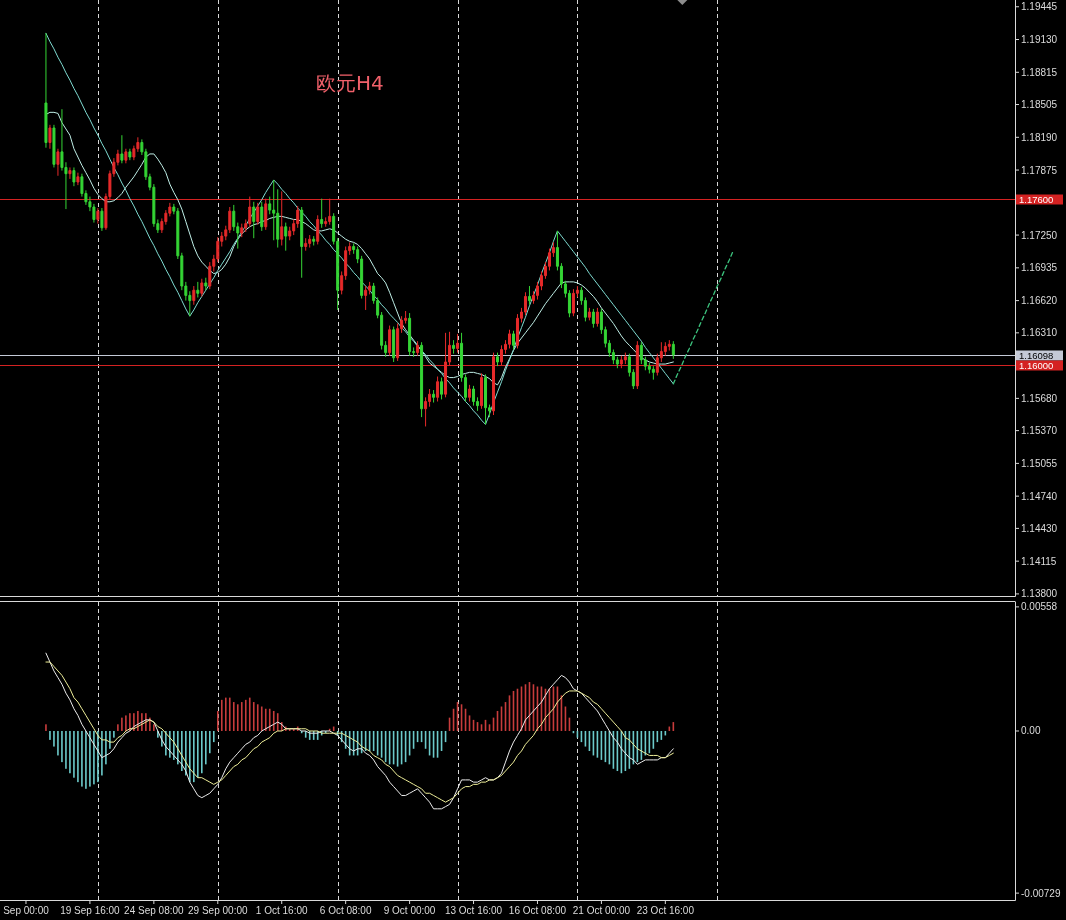 This screenshot has width=1066, height=920. What do you see at coordinates (703, 317) in the screenshot?
I see `line-series` at bounding box center [703, 317].